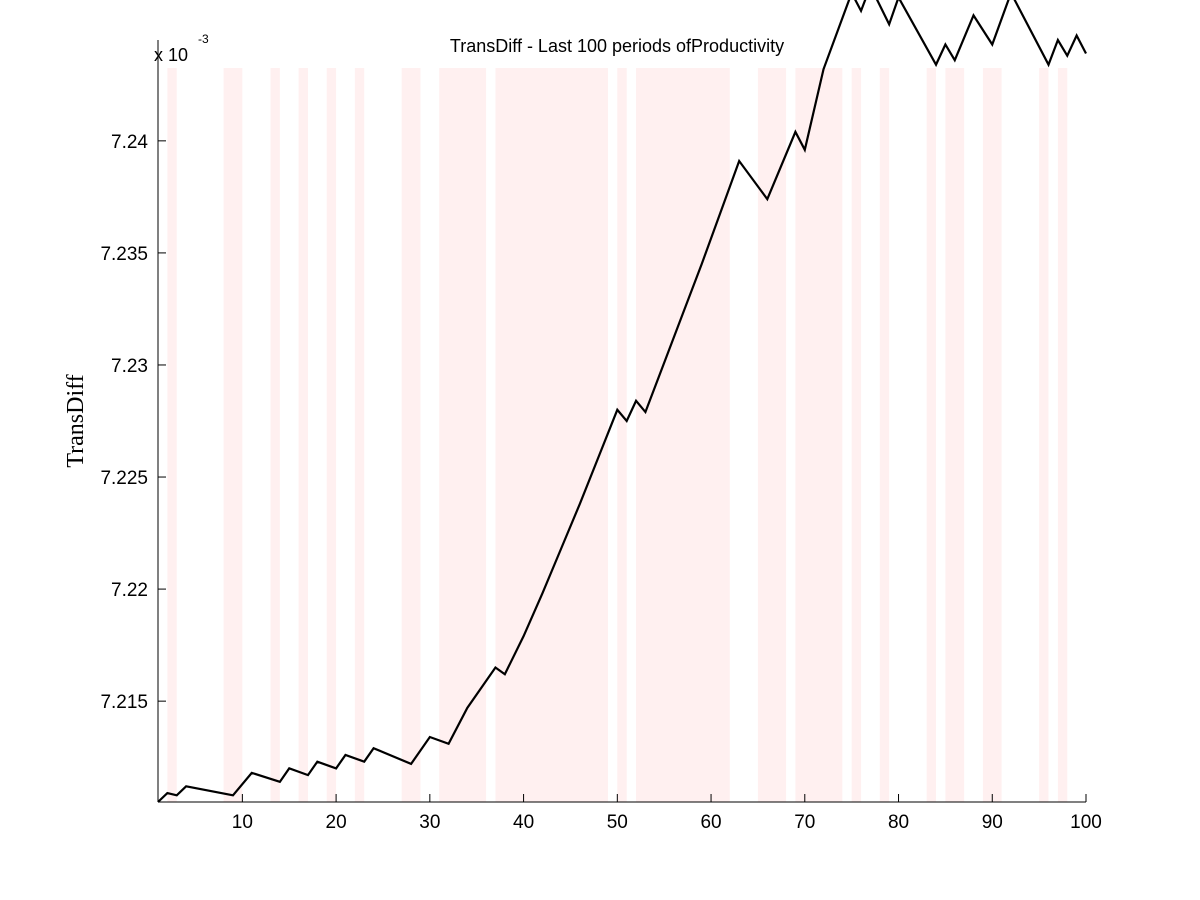 The height and width of the screenshot is (900, 1200). Describe the element at coordinates (133, 422) in the screenshot. I see `y-ticks: 7.215 7.22 7.225 7.23 7.235 7.24` at that location.